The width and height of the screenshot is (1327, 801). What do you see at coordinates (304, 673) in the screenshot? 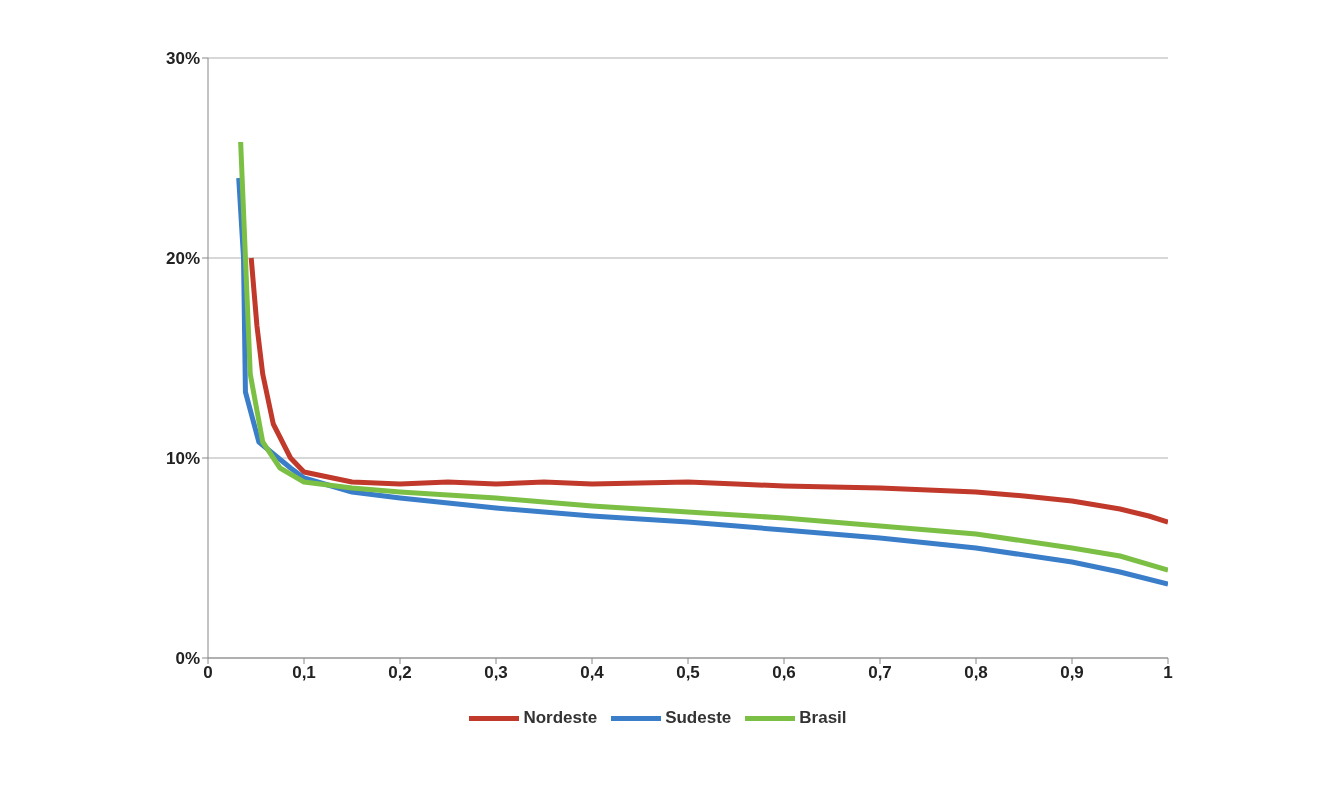
I see `x-tick-label: 0,1` at bounding box center [304, 673].